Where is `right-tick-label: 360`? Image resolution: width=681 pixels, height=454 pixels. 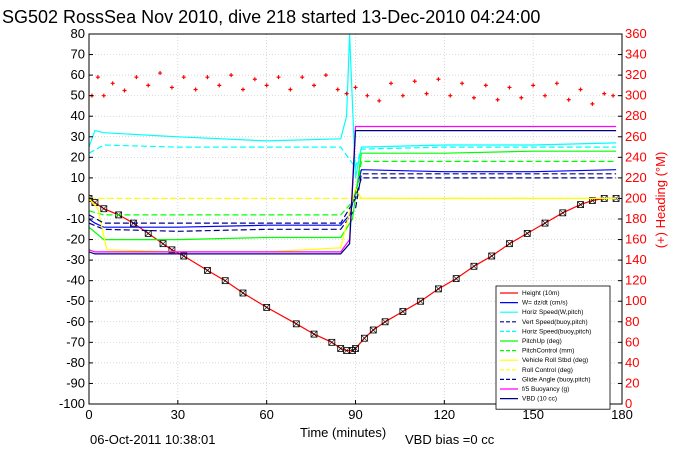 right-tick-label: 360 is located at coordinates (636, 33).